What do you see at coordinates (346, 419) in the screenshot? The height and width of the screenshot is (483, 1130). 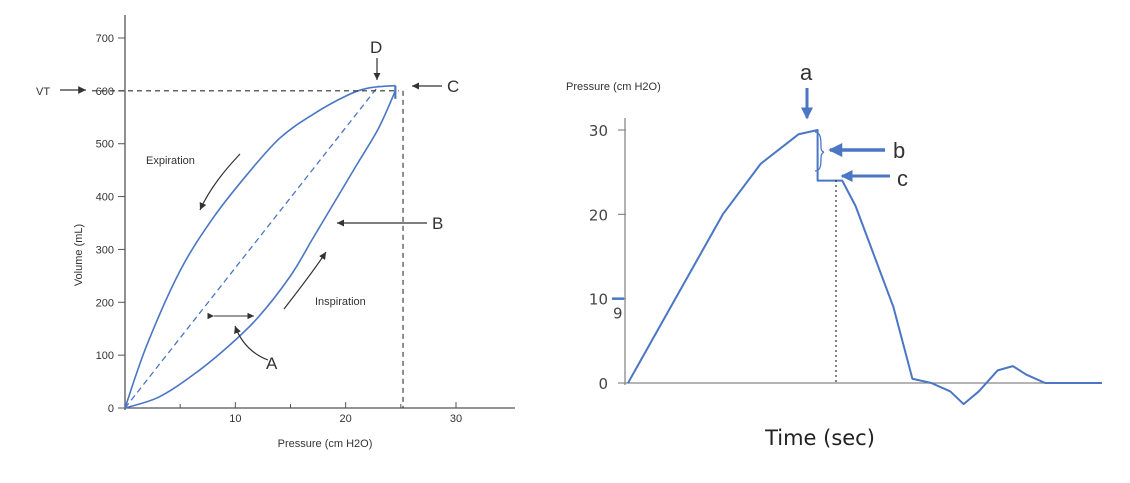 I see `left-x-tick-label: 20` at bounding box center [346, 419].